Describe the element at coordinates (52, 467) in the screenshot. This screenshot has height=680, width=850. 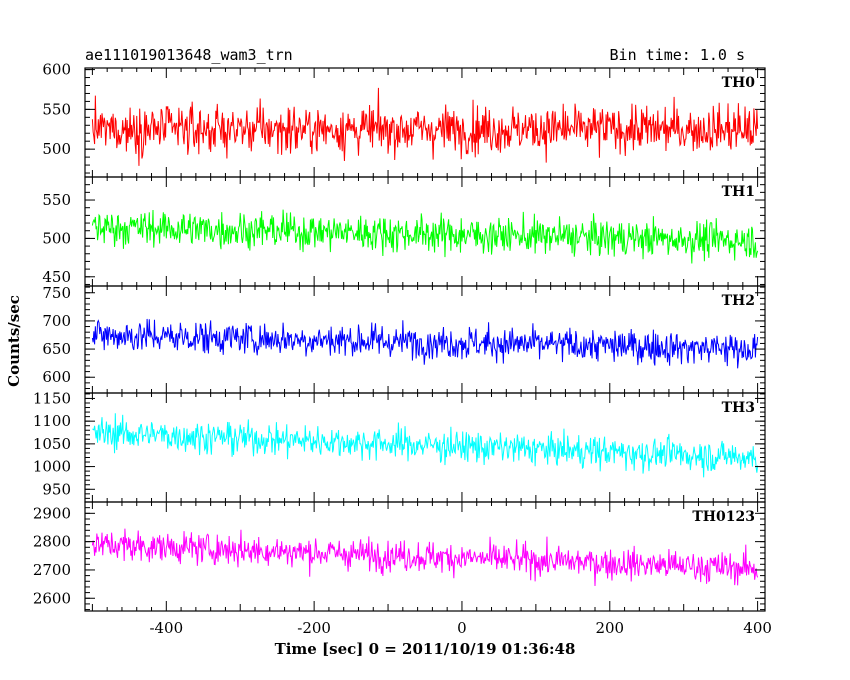
I see `y-tick-label: 1000` at that location.